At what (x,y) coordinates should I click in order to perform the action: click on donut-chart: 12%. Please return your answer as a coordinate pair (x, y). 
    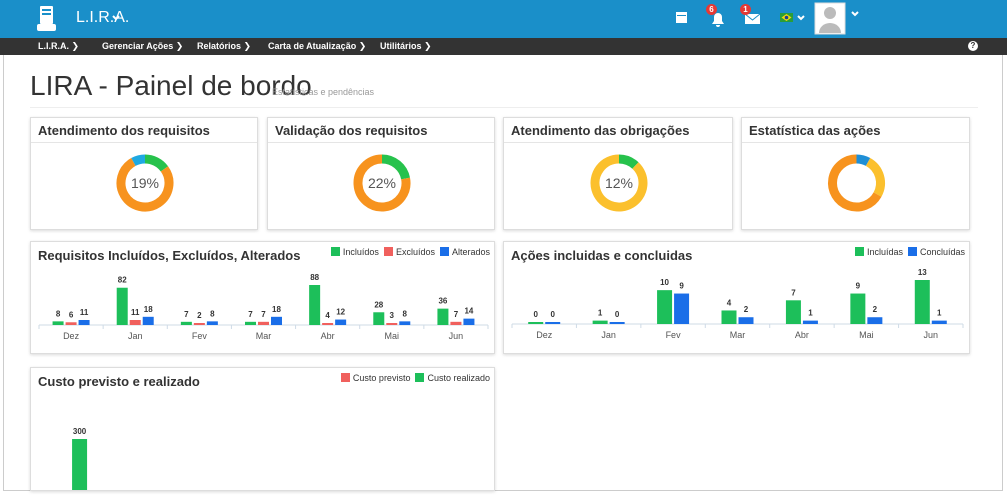
    Looking at the image, I should click on (619, 183).